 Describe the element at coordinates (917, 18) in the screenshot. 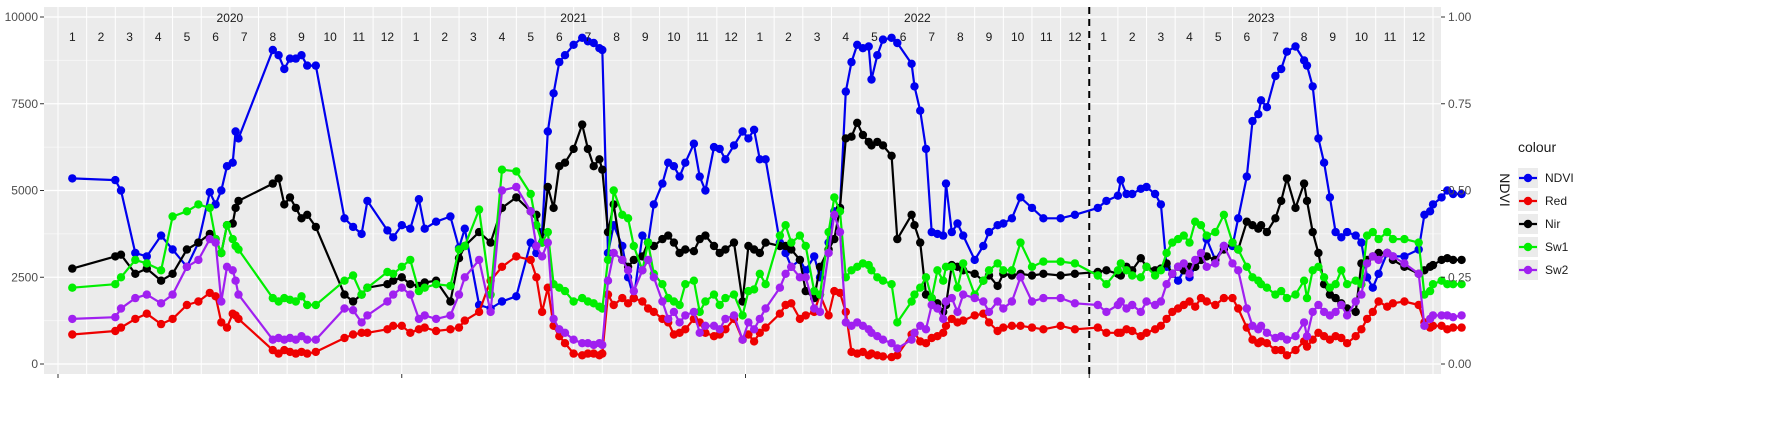

I see `year-label: 2022` at that location.